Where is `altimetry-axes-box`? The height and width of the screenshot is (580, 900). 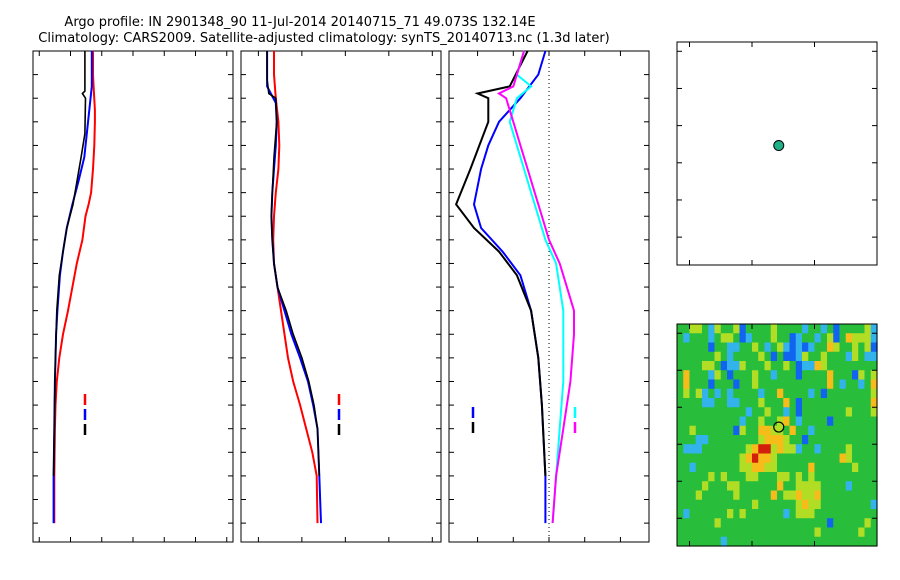 altimetry-axes-box is located at coordinates (777, 435).